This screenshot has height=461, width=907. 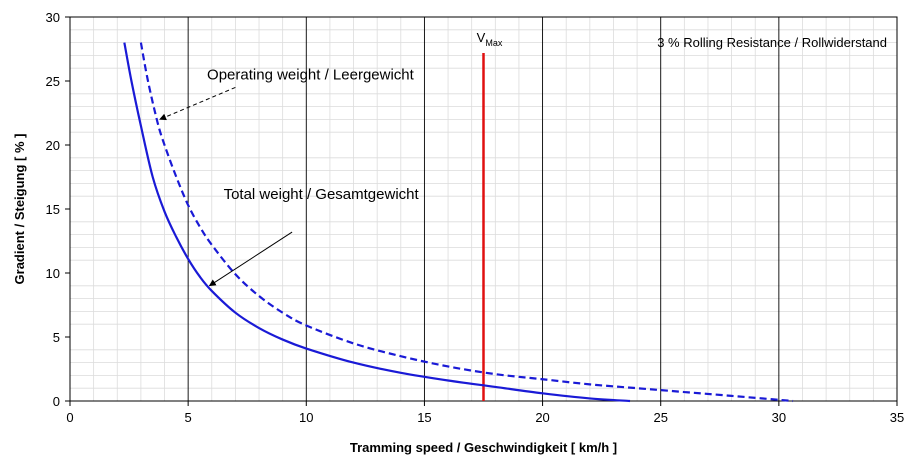 What do you see at coordinates (56, 401) in the screenshot?
I see `y-tick-label: 0` at bounding box center [56, 401].